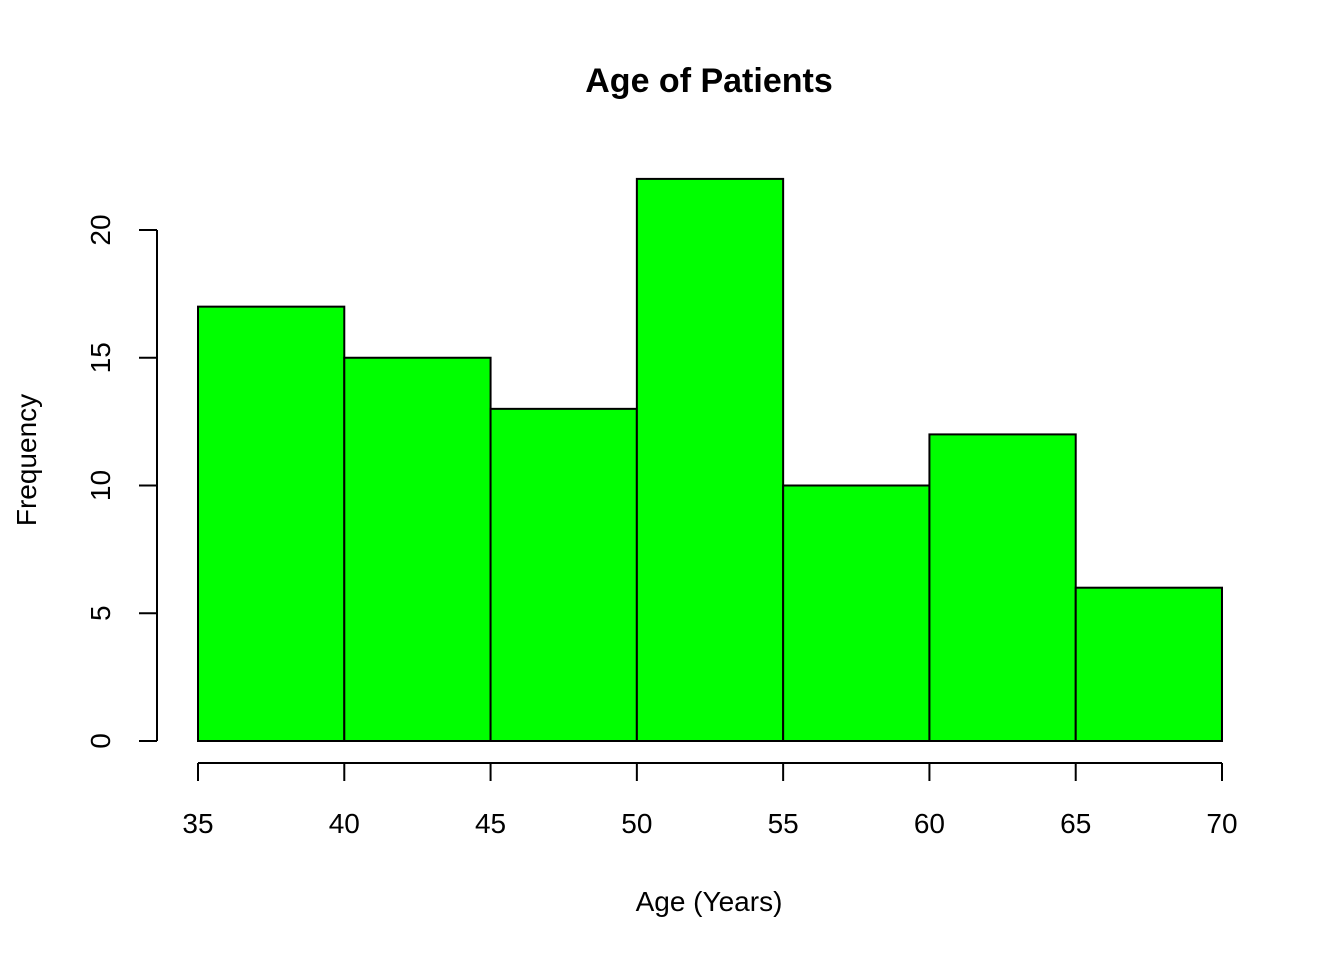 The height and width of the screenshot is (960, 1344). What do you see at coordinates (100, 357) in the screenshot?
I see `y-tick-label-15: 15` at bounding box center [100, 357].